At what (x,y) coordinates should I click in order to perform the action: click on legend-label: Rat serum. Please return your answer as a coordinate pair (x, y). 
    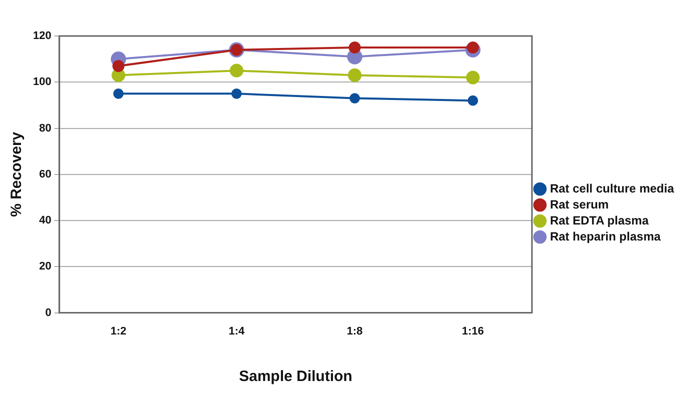
    Looking at the image, I should click on (579, 204).